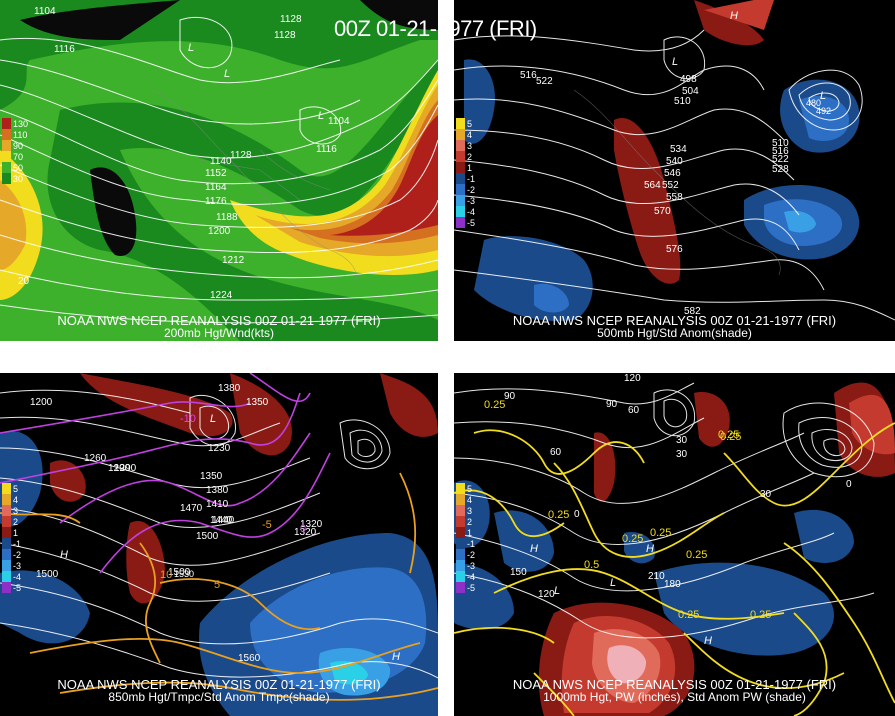  What do you see at coordinates (849, 484) in the screenshot?
I see `contour-label: 0` at bounding box center [849, 484].